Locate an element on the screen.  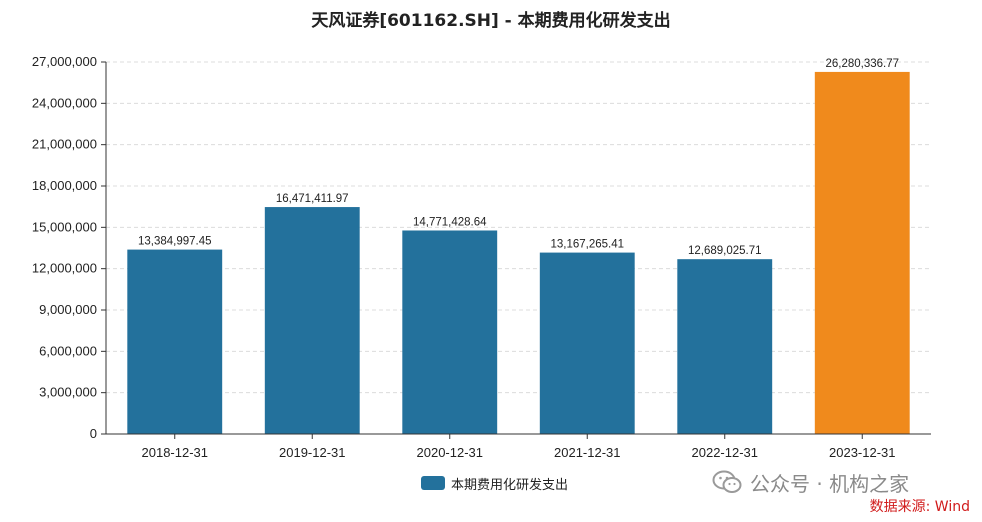
watermark: 公众号 · 机构之家 is located at coordinates (810, 482).